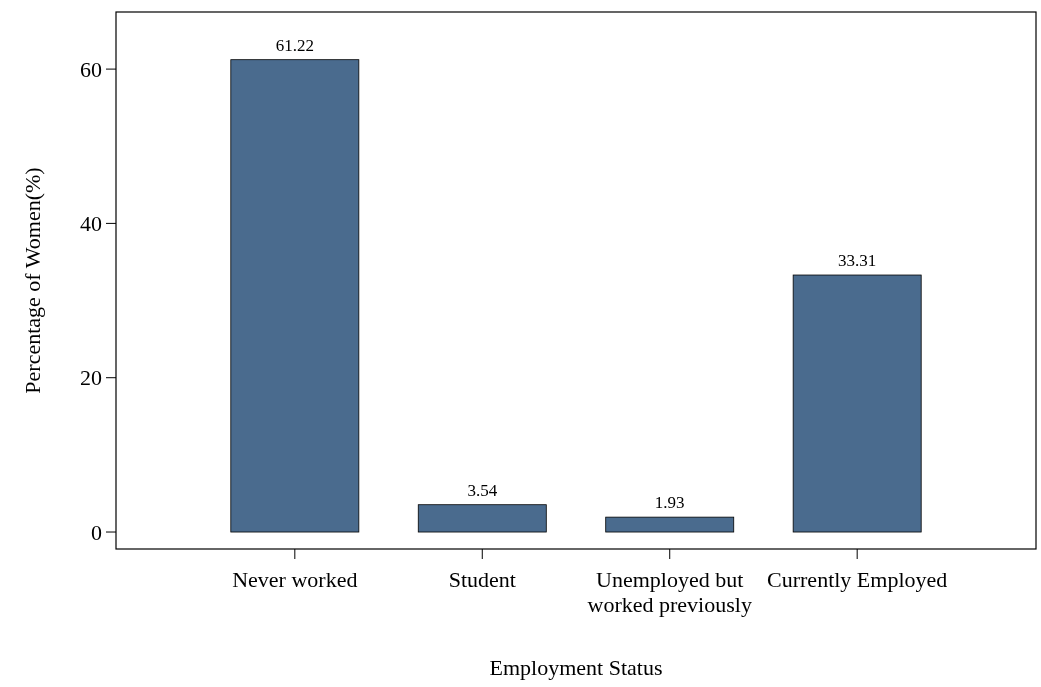 This screenshot has height=687, width=1041. I want to click on x-tick-label: Never worked, so click(295, 579).